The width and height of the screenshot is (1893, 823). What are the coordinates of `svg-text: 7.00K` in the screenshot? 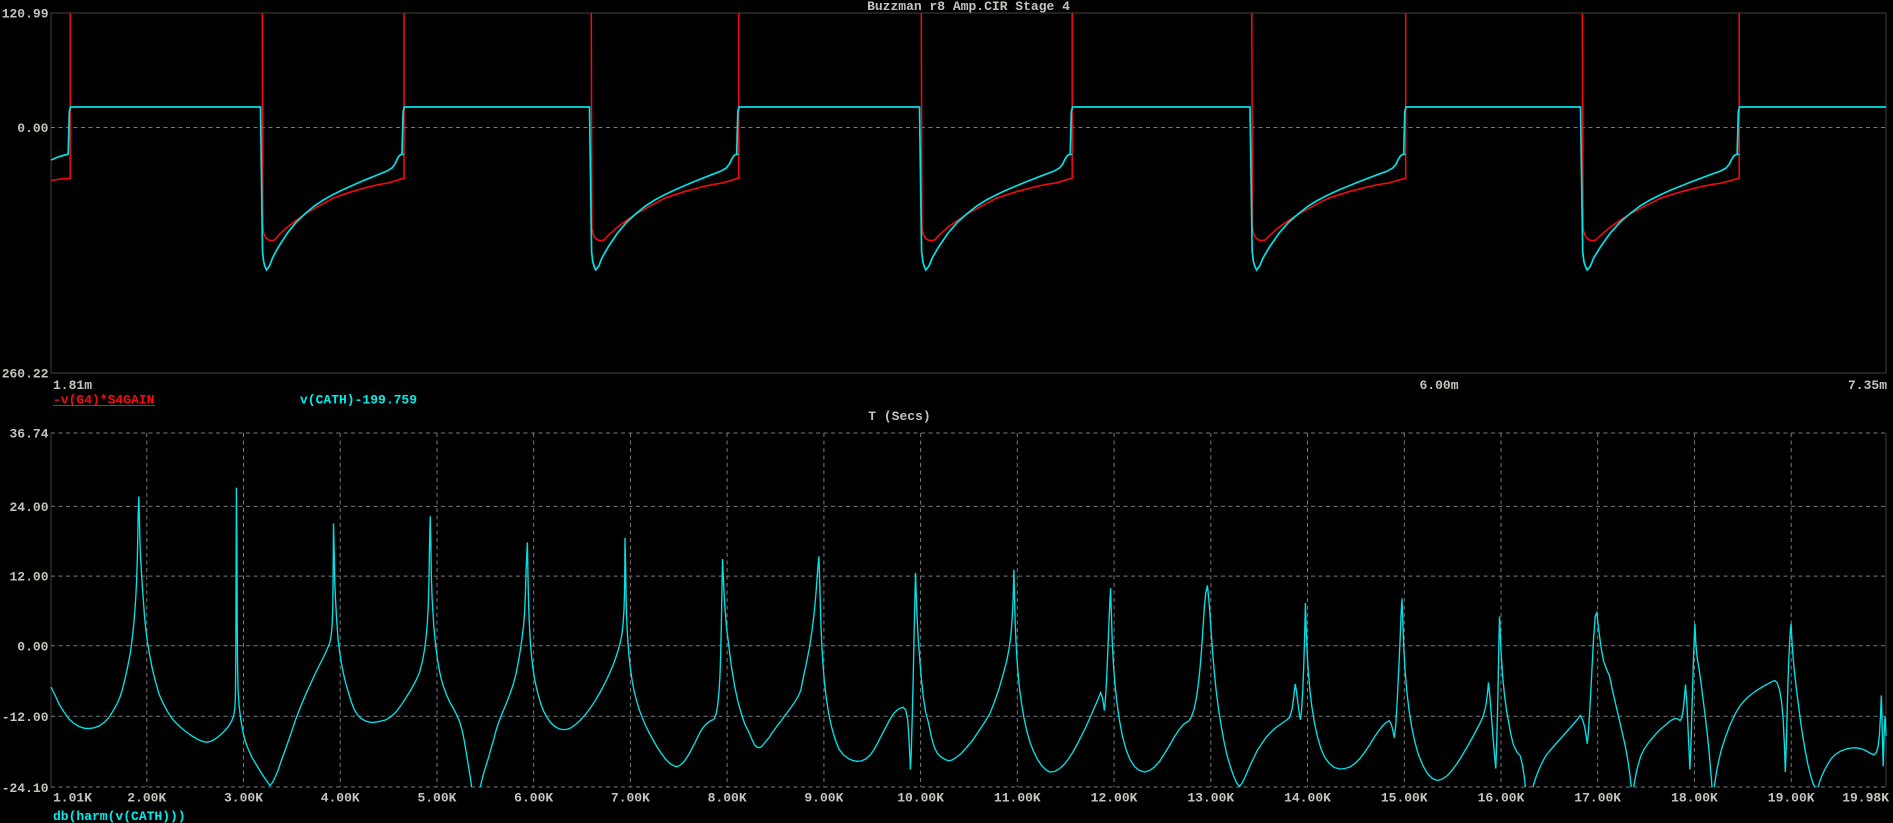 It's located at (630, 798).